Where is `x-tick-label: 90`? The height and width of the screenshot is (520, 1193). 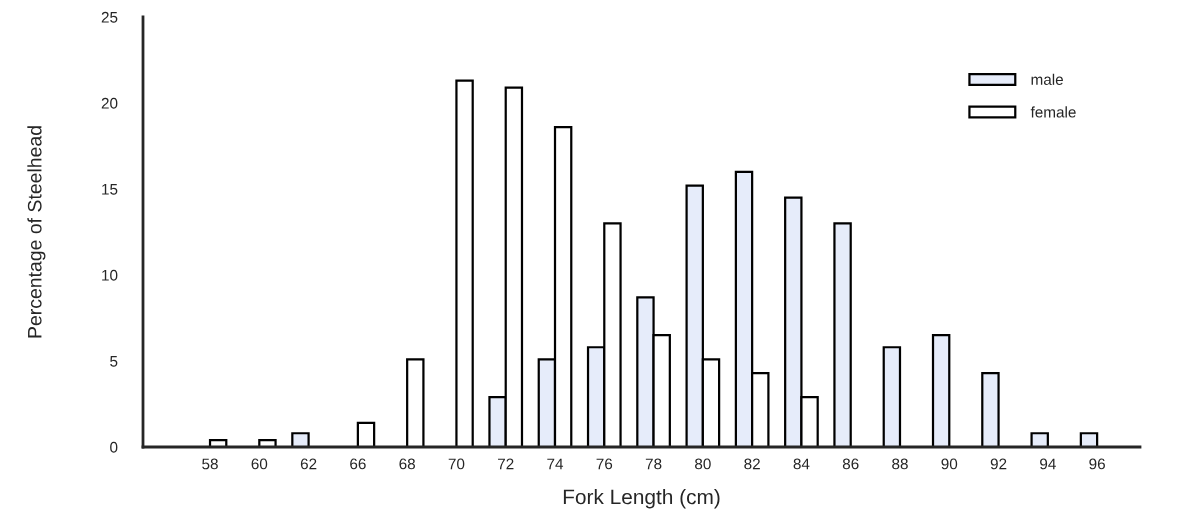 x-tick-label: 90 is located at coordinates (949, 464).